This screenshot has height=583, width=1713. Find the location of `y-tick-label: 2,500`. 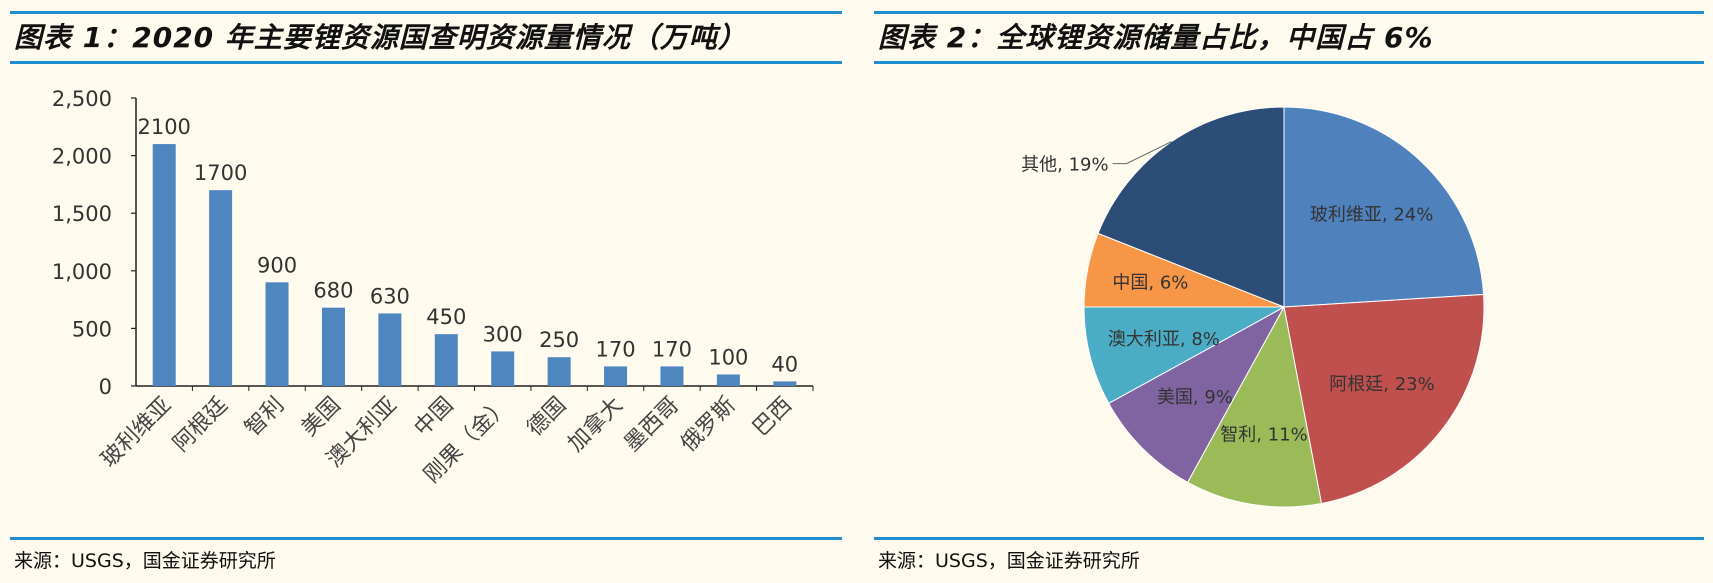

y-tick-label: 2,500 is located at coordinates (82, 99).